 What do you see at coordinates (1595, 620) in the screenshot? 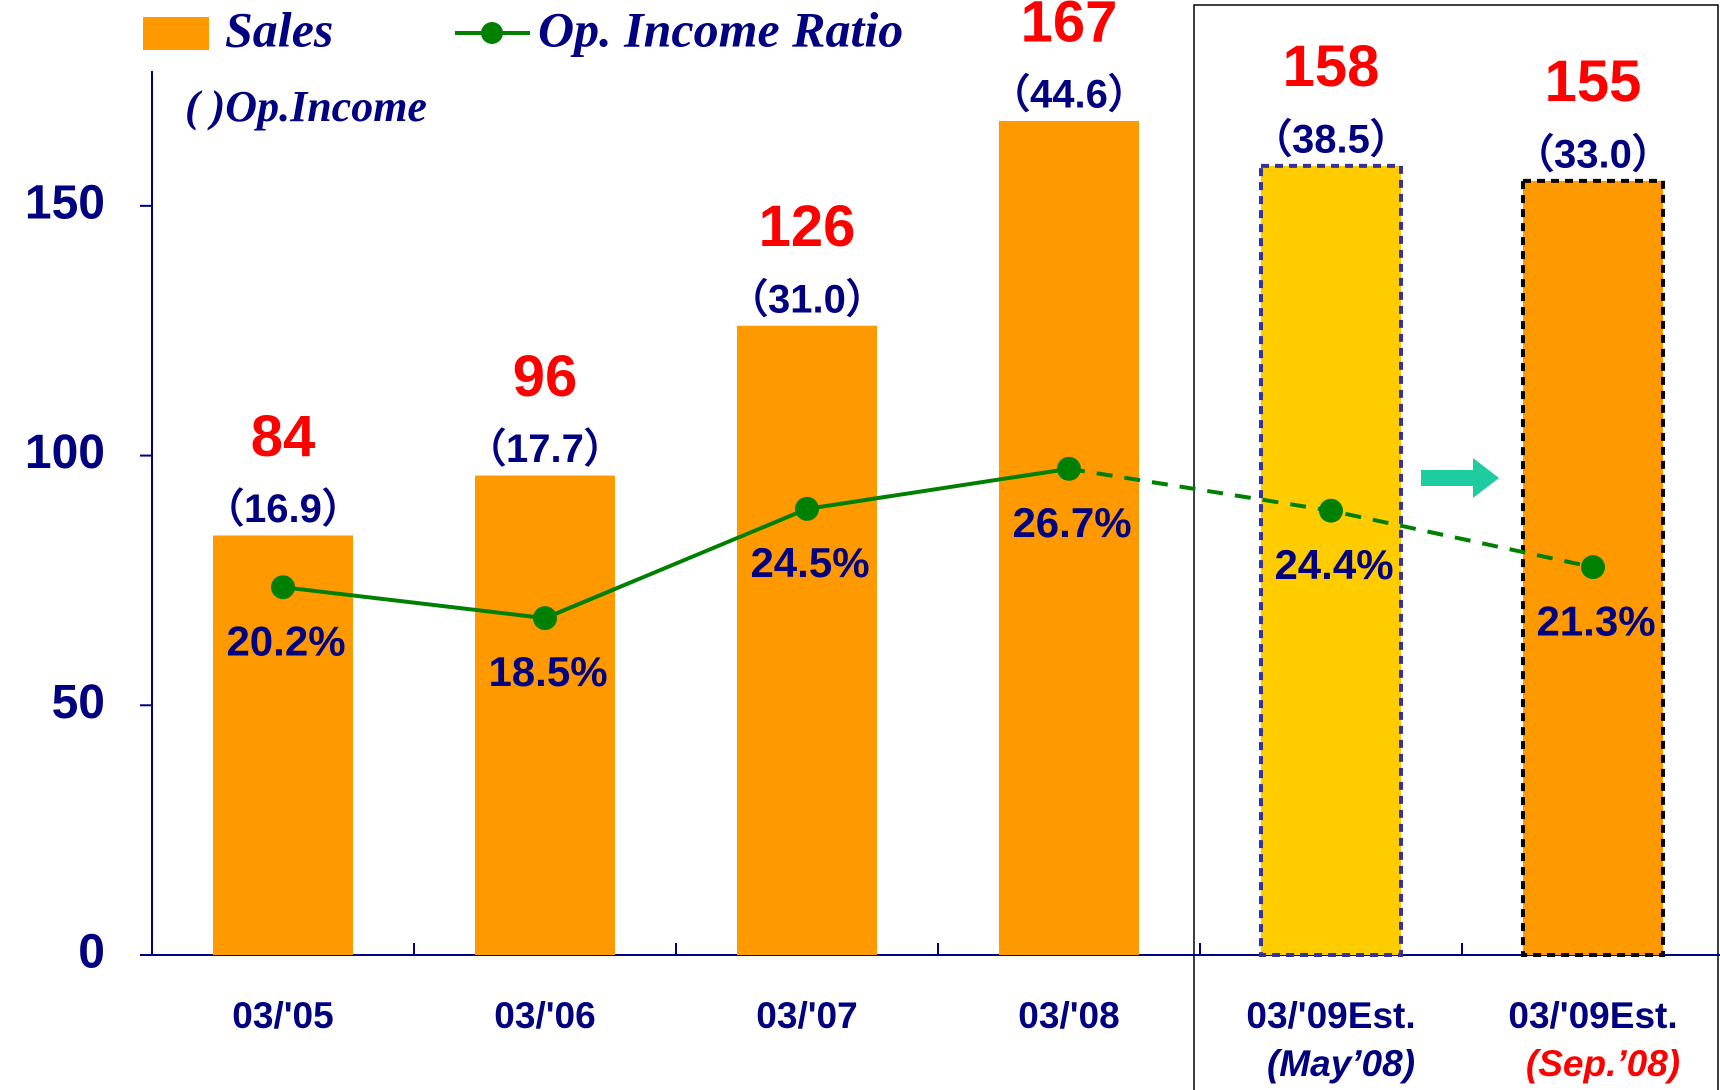
I see `ratio-label: 21.3%` at bounding box center [1595, 620].